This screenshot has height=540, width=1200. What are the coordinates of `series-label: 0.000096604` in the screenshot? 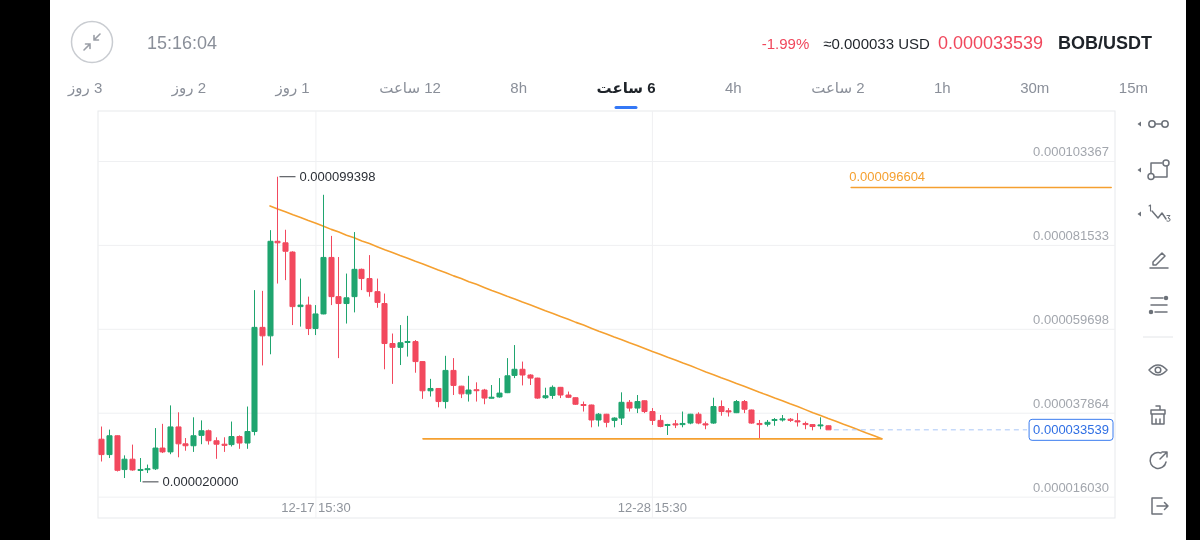 It's located at (887, 177).